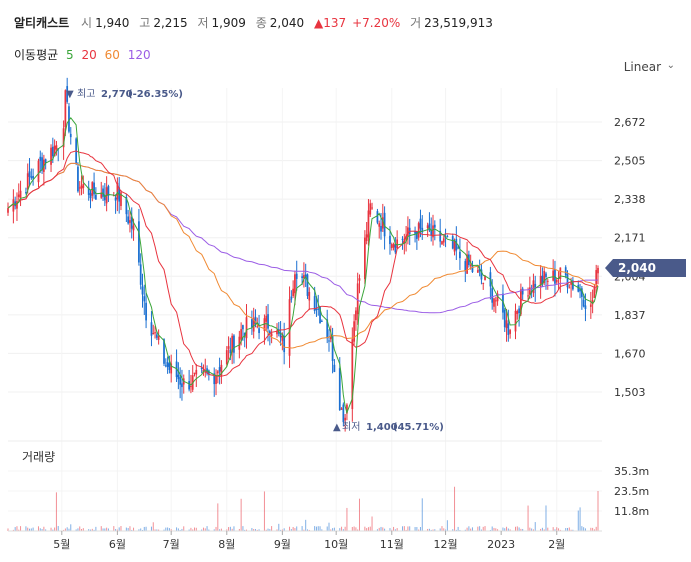 This screenshot has height=562, width=691. I want to click on volume-axis: 35.3m 23.5m 11.8m, so click(328, 491).